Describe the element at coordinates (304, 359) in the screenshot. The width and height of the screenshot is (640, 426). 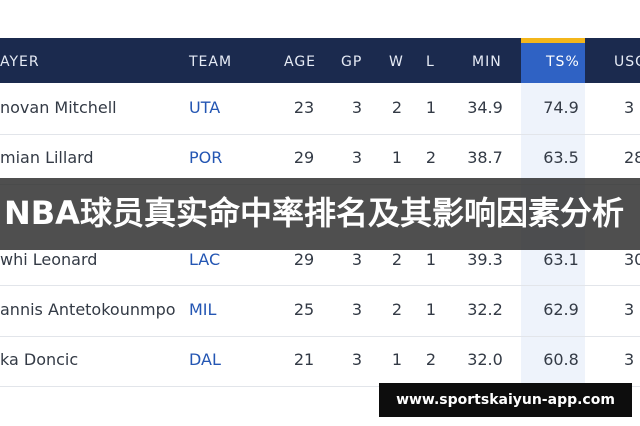
I see `age-value: 21` at that location.